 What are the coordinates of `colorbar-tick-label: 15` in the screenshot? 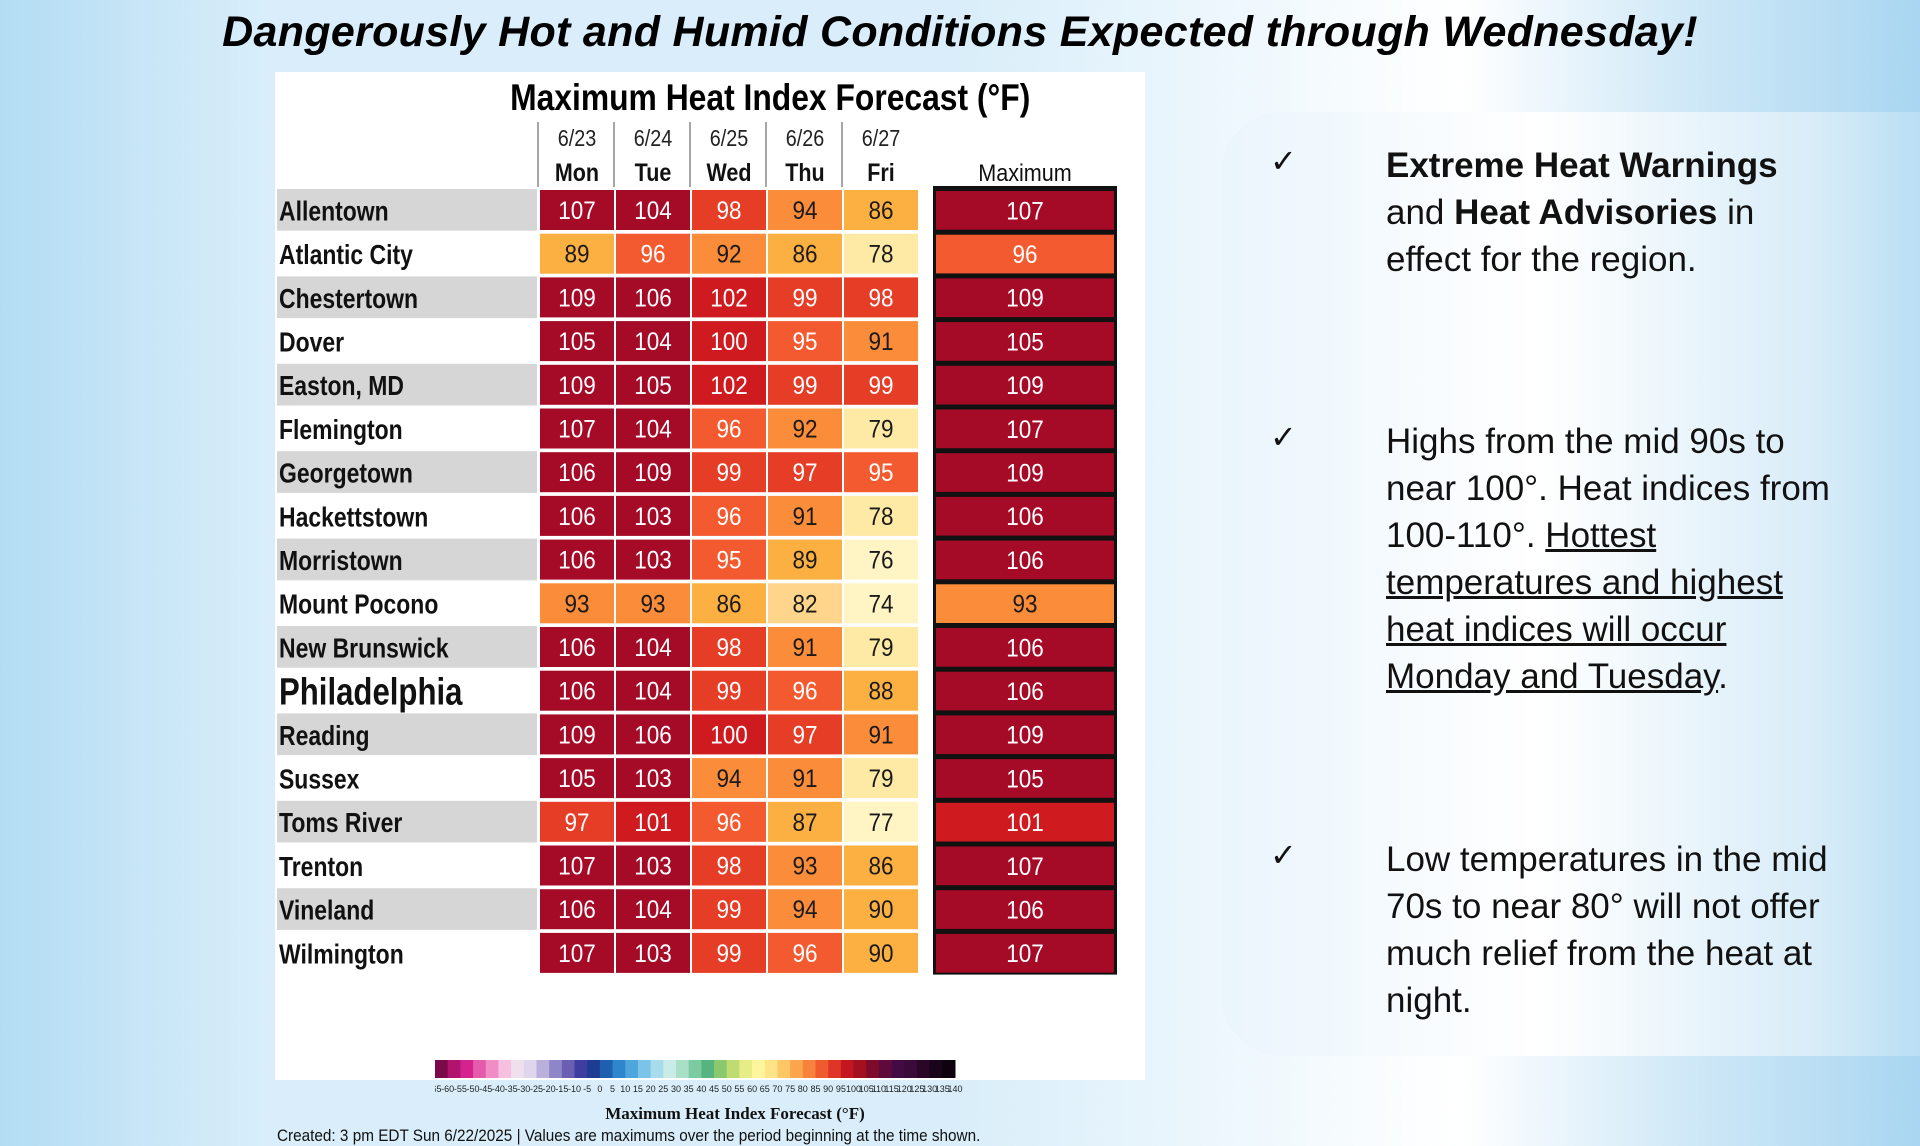 It's located at (638, 1089).